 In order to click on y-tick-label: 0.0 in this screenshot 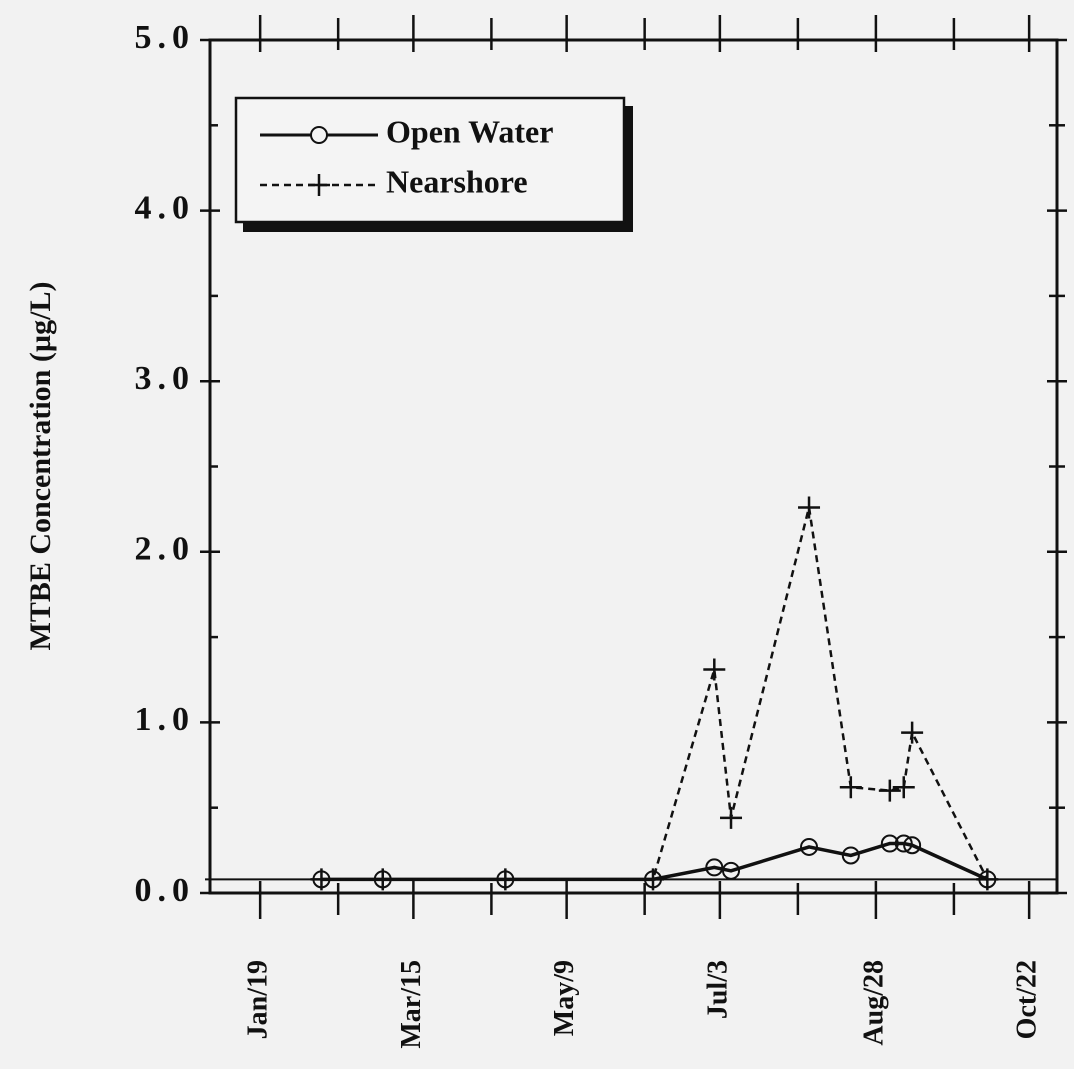, I will do `click(165, 890)`.